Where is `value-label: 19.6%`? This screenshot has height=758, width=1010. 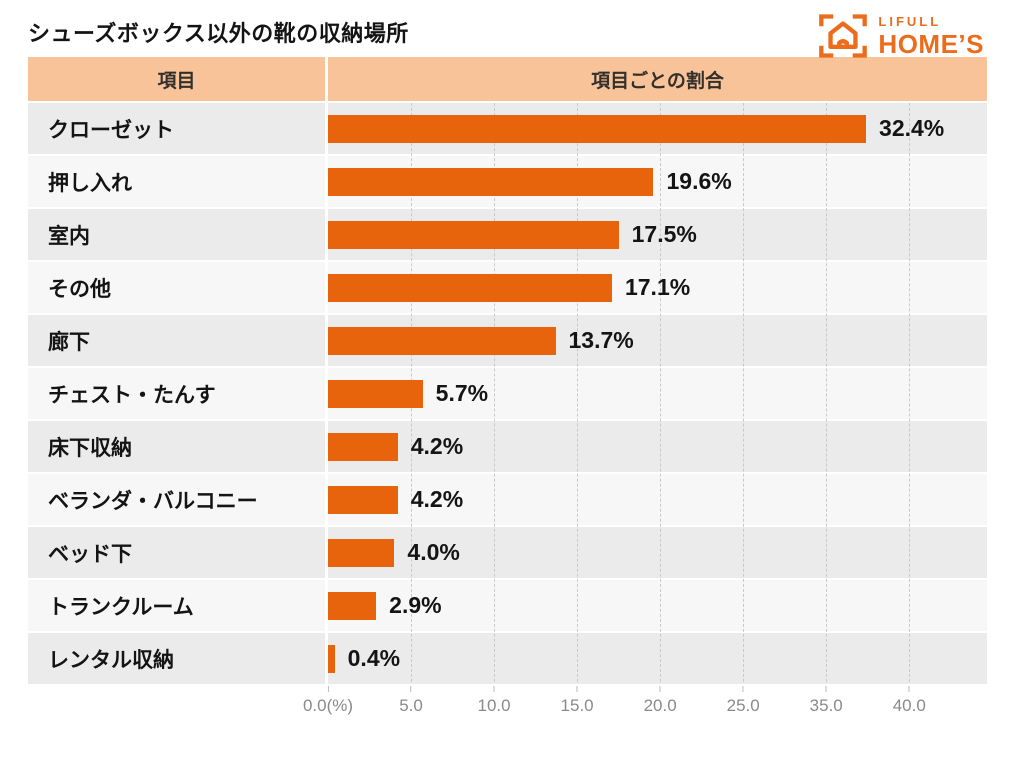 value-label: 19.6% is located at coordinates (699, 181).